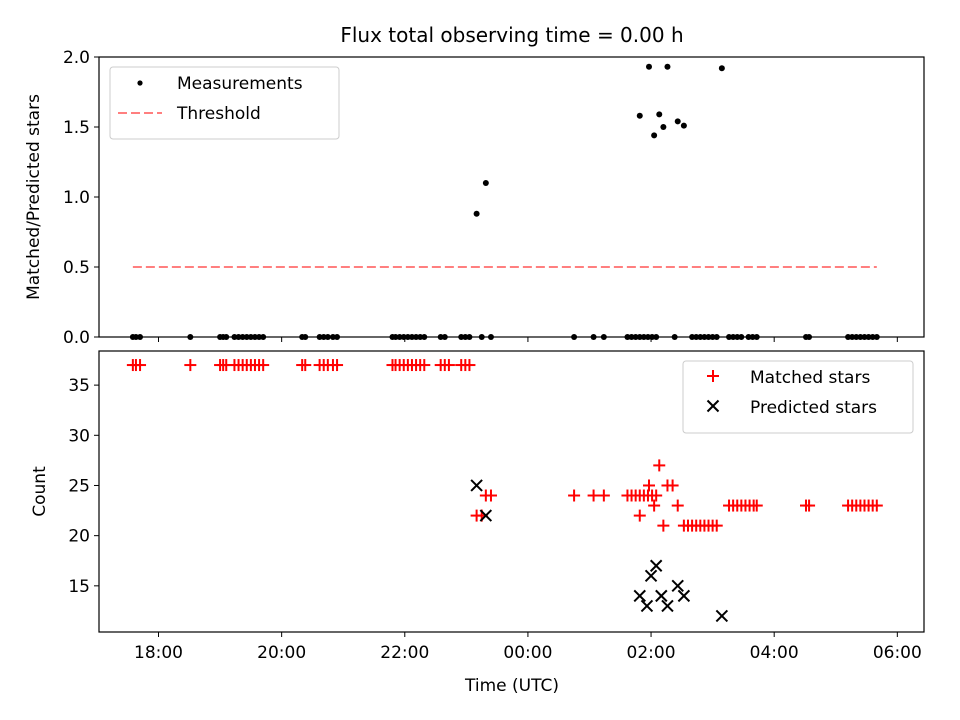 The width and height of the screenshot is (960, 720). Describe the element at coordinates (76, 128) in the screenshot. I see `y-tick-label: 1.5` at that location.